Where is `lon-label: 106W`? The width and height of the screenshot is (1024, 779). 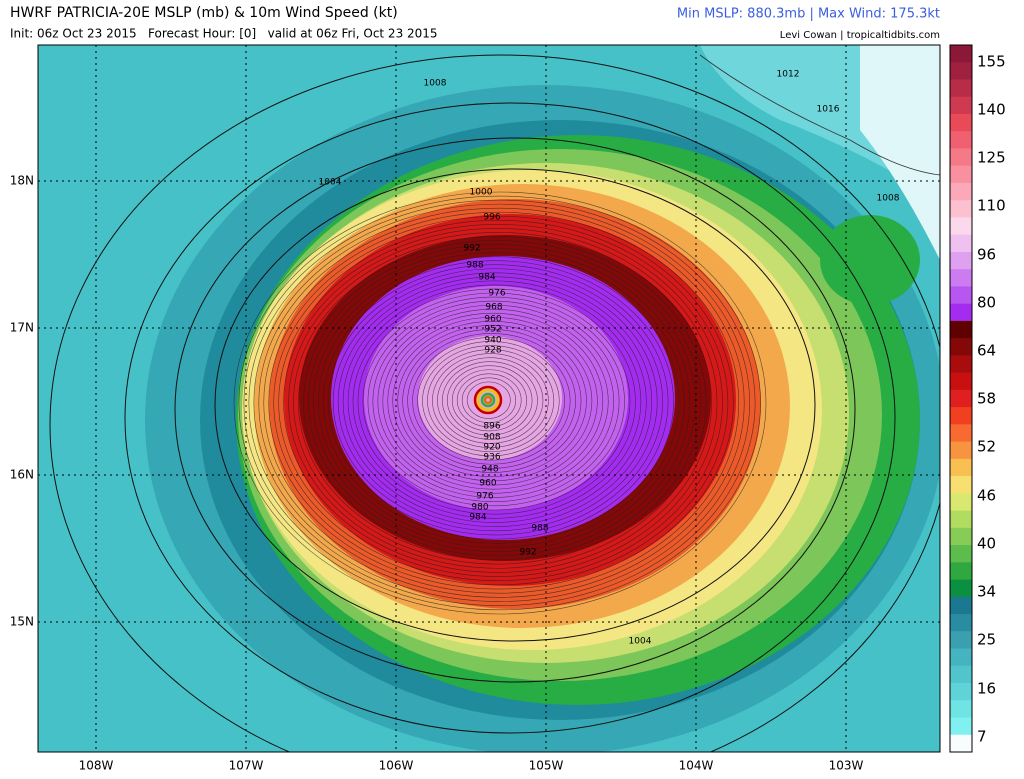 lon-label: 106W is located at coordinates (396, 766).